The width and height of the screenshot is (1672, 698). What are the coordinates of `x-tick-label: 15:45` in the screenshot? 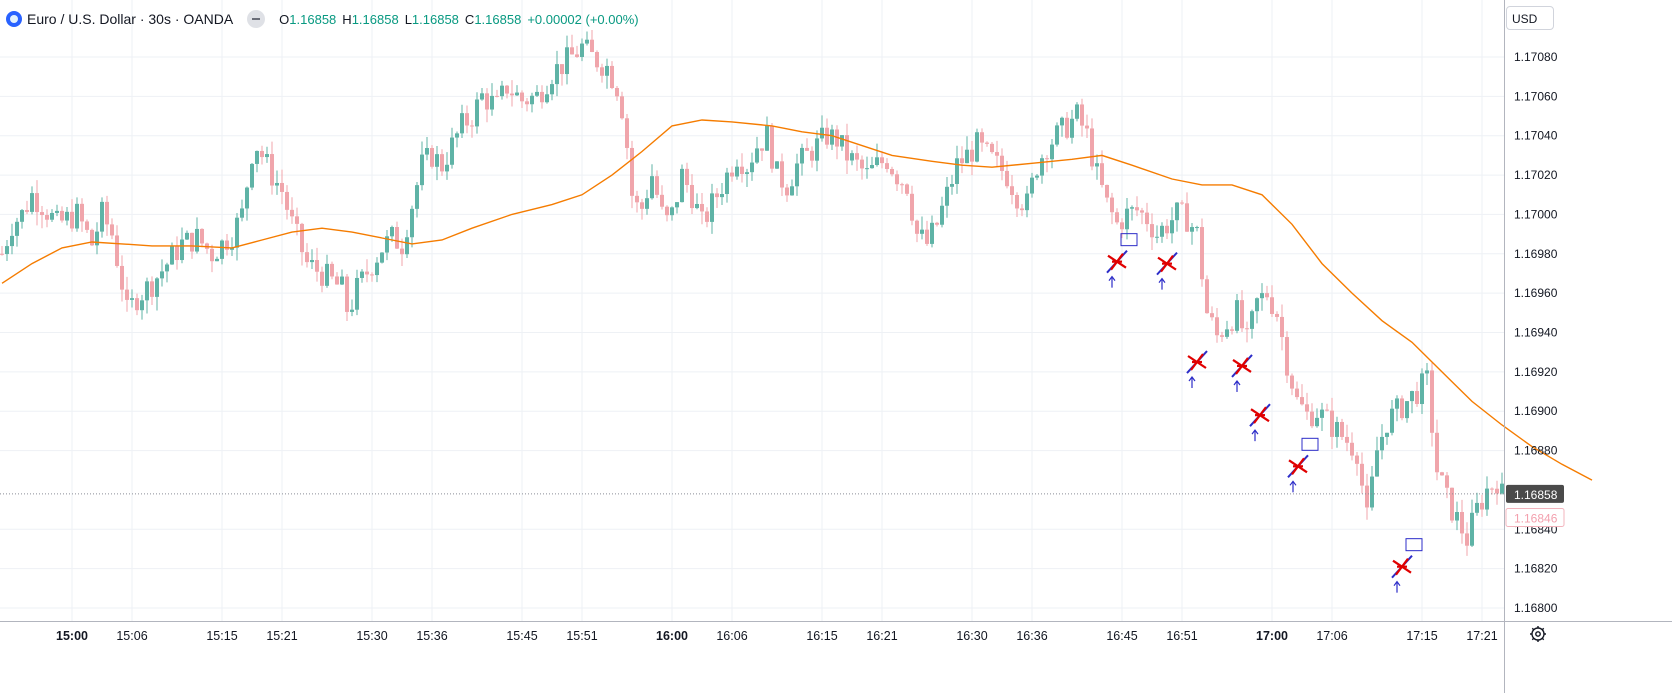 It's located at (521, 636).